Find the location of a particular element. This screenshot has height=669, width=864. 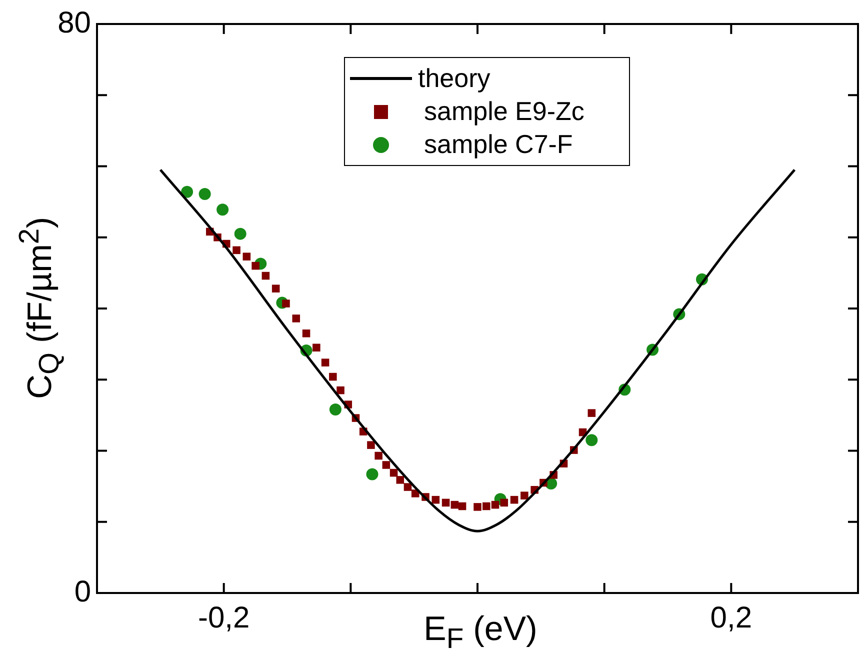

x-tick-label: 0,2 is located at coordinates (731, 617).